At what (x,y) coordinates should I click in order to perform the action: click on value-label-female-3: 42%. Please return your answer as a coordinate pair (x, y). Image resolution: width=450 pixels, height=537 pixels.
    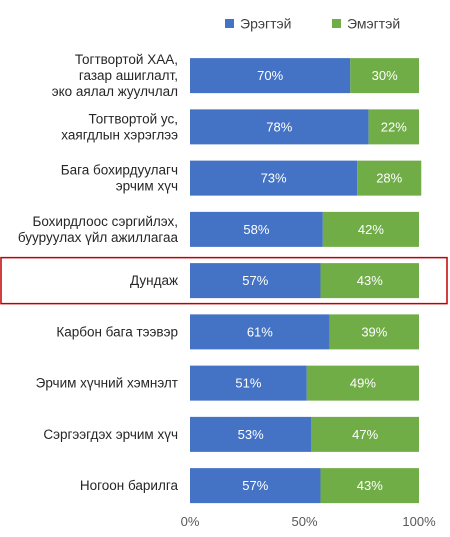
    Looking at the image, I should click on (371, 229).